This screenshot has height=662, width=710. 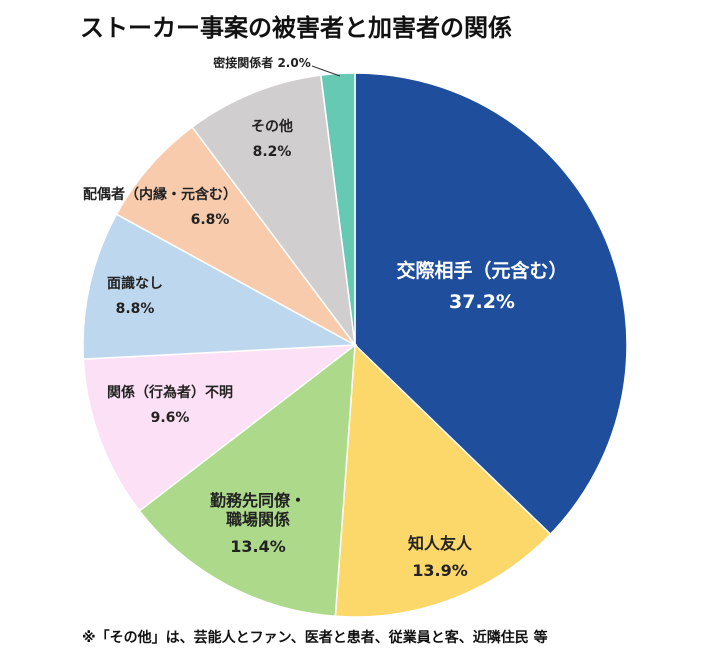 I want to click on category-label: その他, so click(x=272, y=127).